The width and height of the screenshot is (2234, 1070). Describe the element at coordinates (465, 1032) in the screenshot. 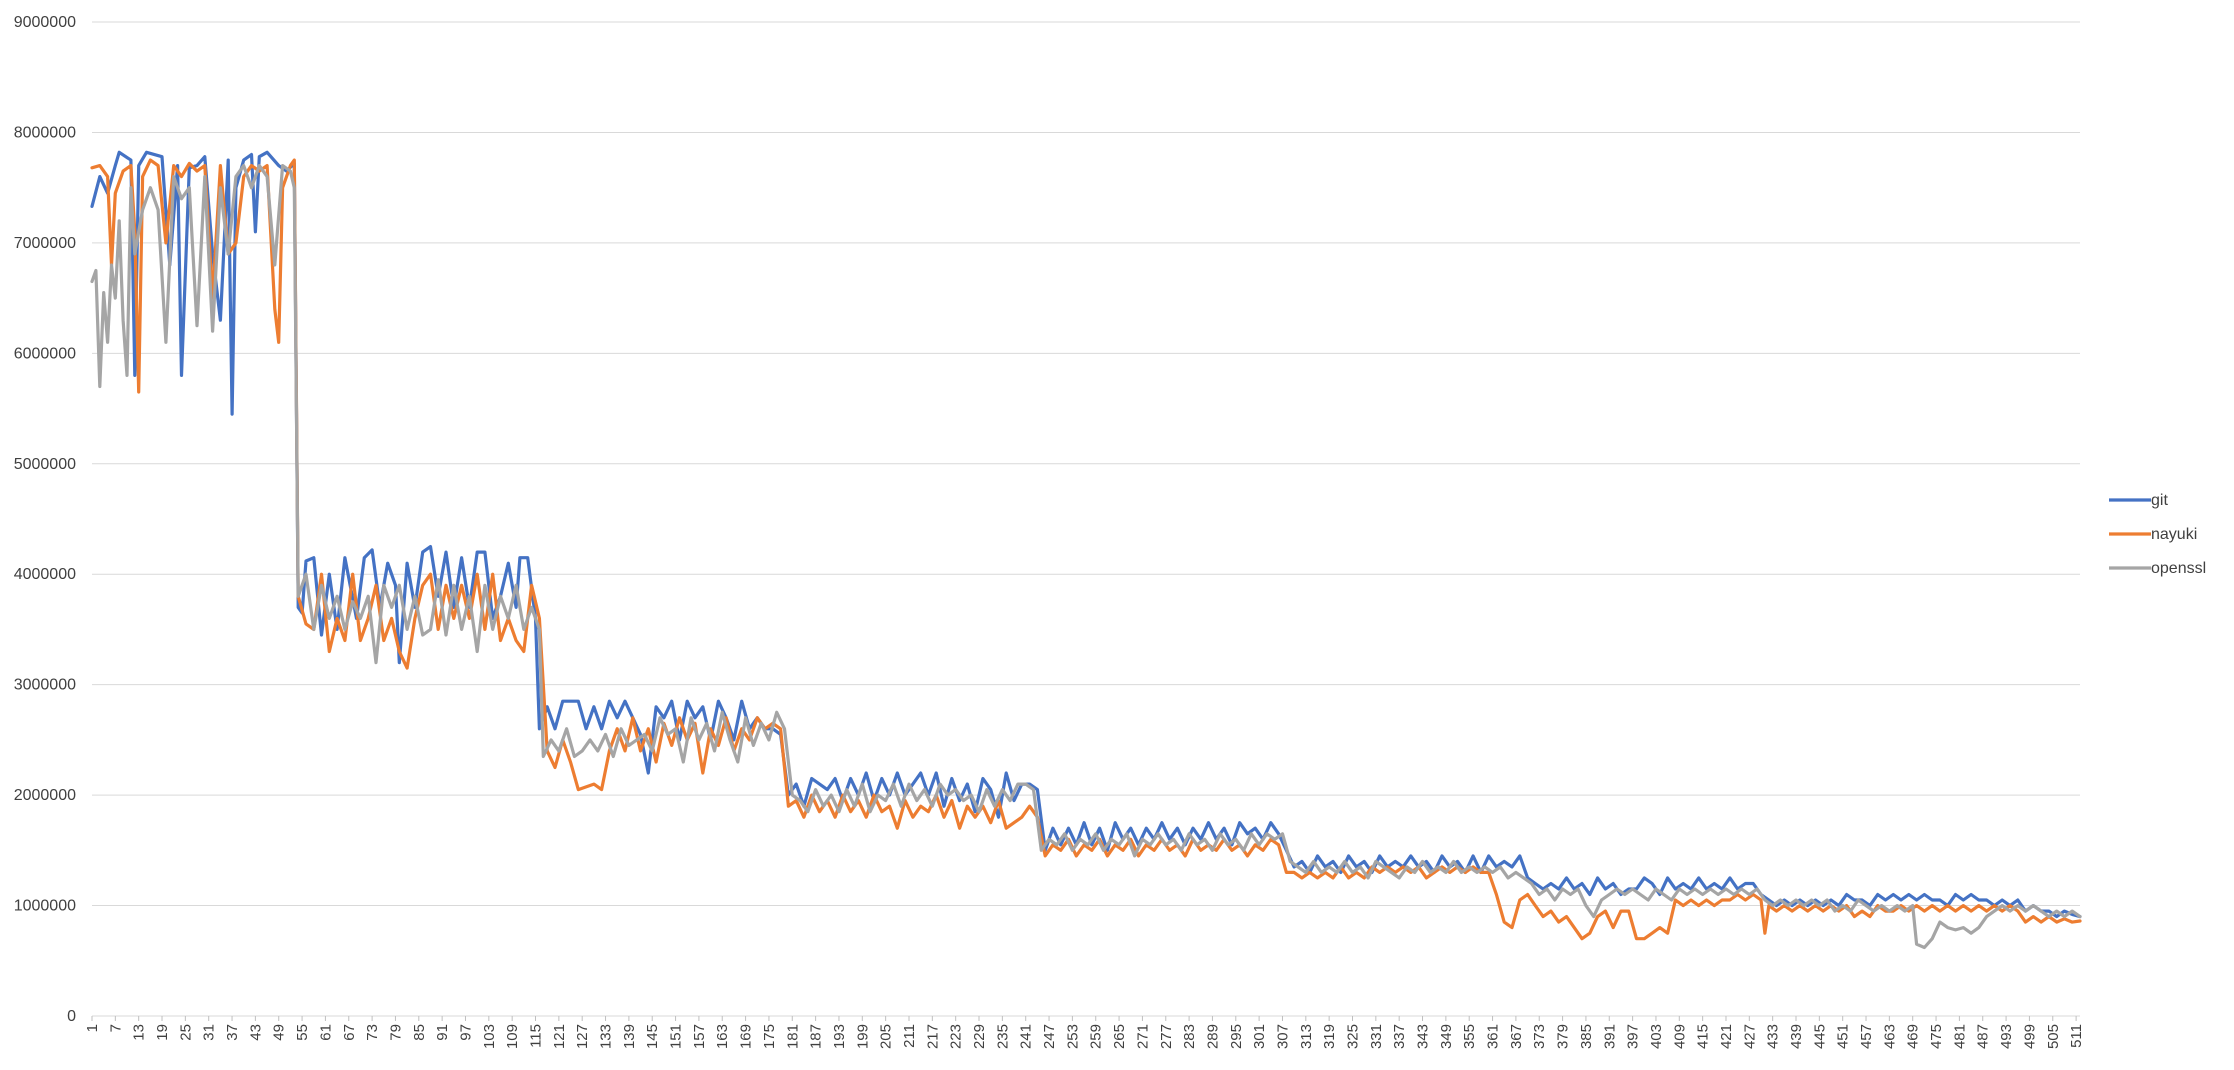

I see `x-tick-label: 97` at that location.